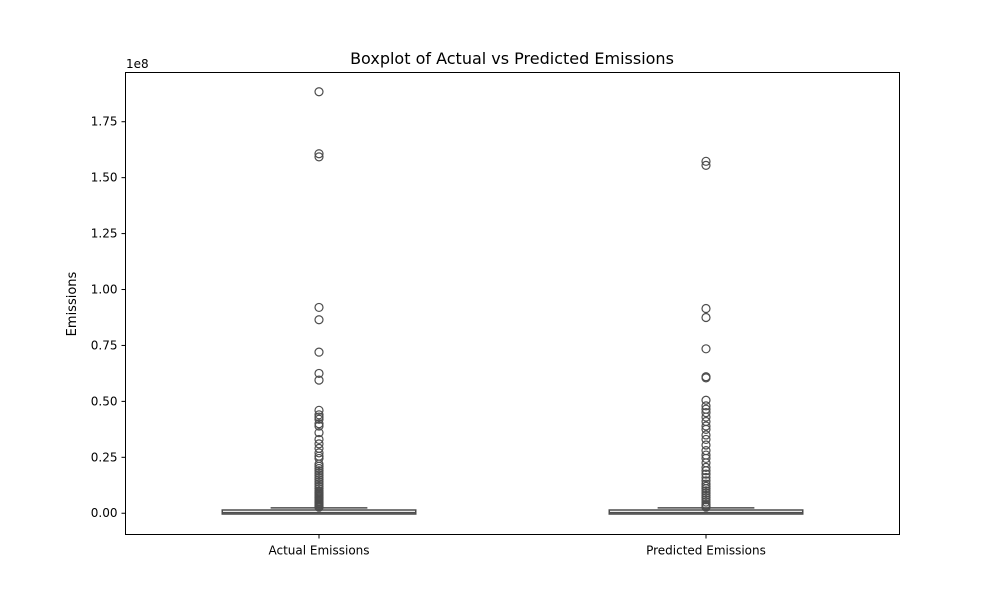  What do you see at coordinates (104, 457) in the screenshot?
I see `y-tick-label: 0.25` at bounding box center [104, 457].